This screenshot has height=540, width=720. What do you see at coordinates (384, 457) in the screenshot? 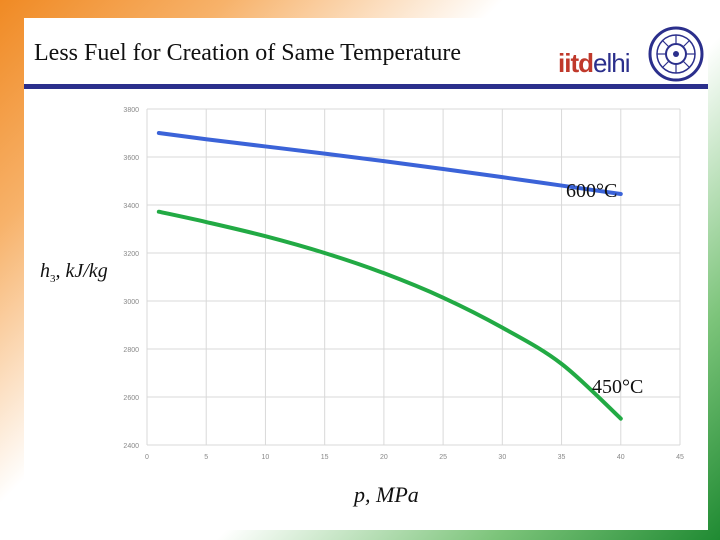
I see `x-tick-label: 20` at bounding box center [384, 457].